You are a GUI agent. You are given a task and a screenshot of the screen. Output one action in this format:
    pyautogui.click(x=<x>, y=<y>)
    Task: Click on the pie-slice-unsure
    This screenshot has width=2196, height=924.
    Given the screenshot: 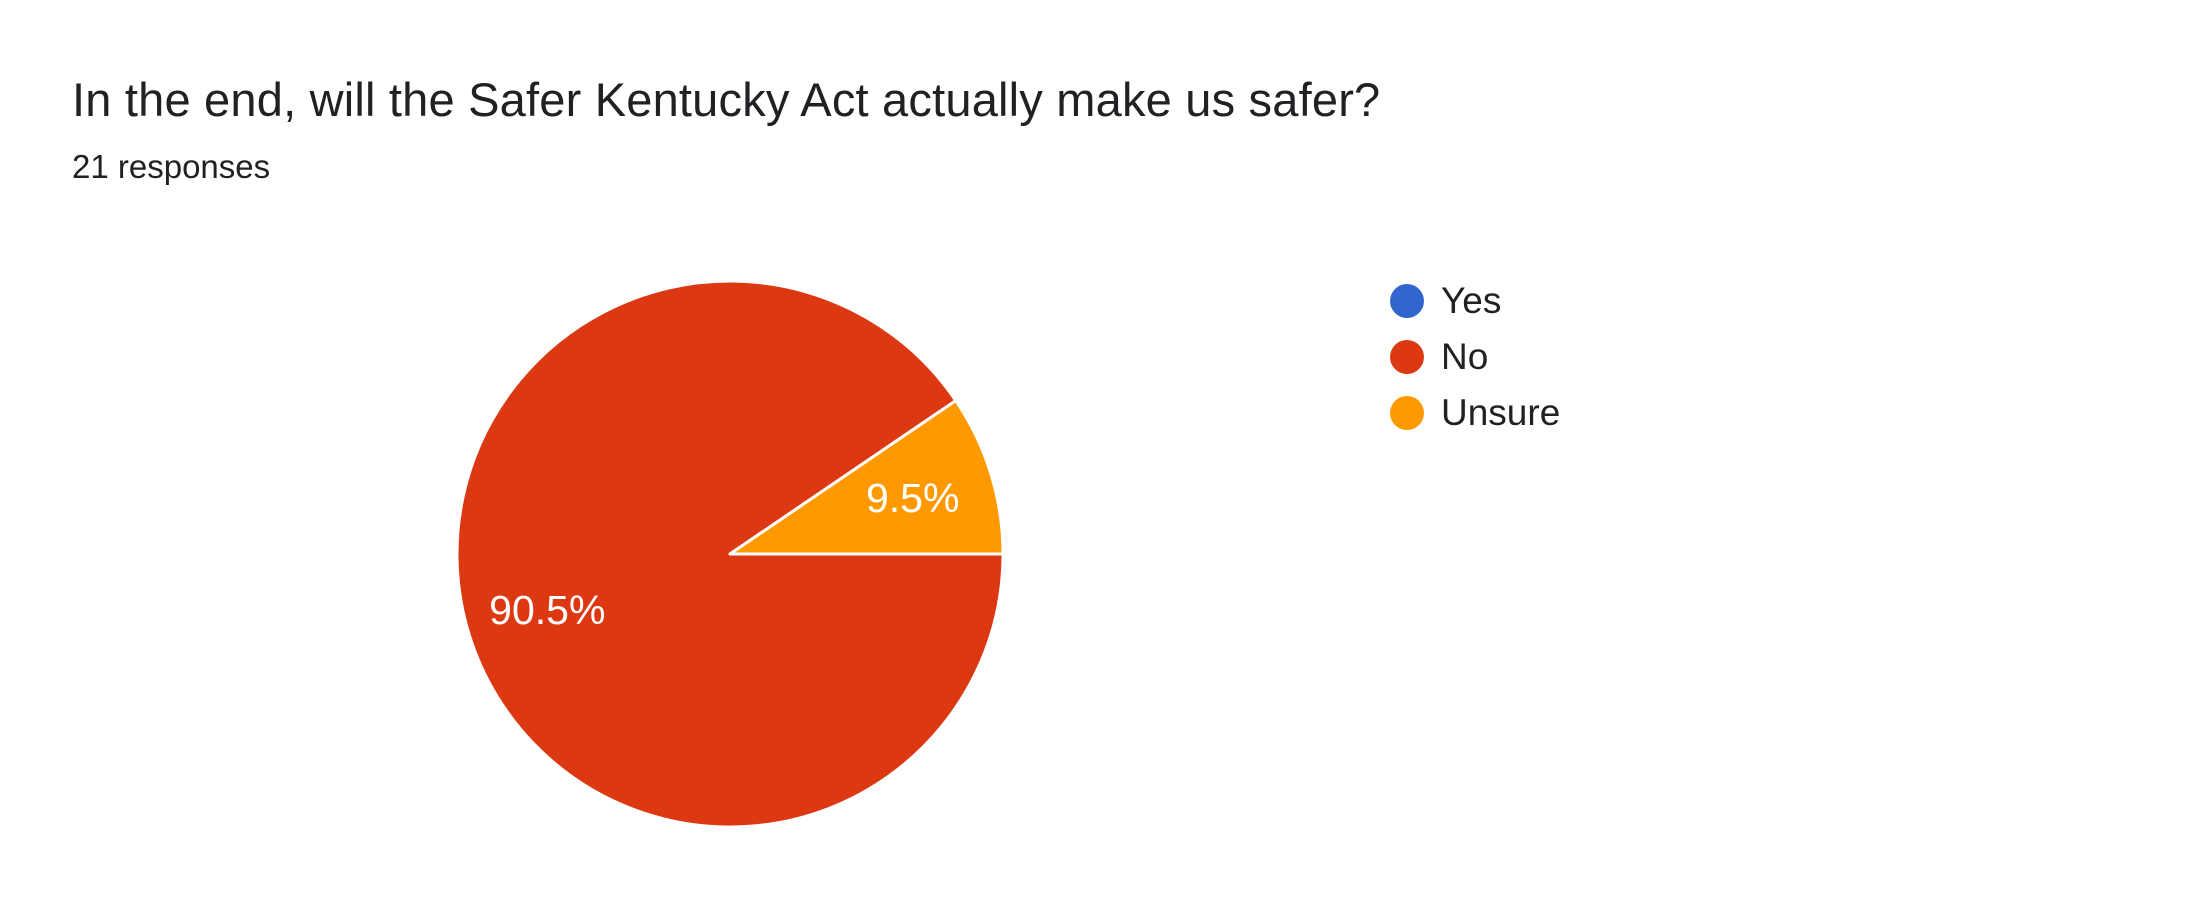 What is the action you would take?
    pyautogui.click(x=866, y=477)
    